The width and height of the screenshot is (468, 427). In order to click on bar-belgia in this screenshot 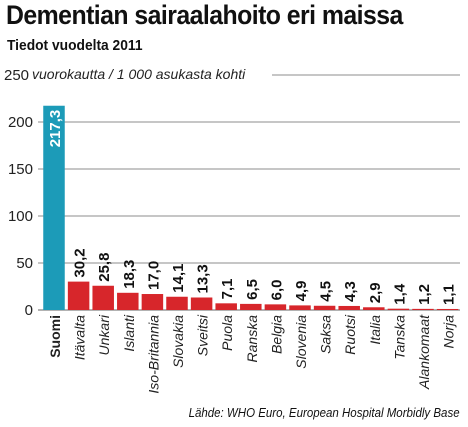, I will do `click(275, 307)`.